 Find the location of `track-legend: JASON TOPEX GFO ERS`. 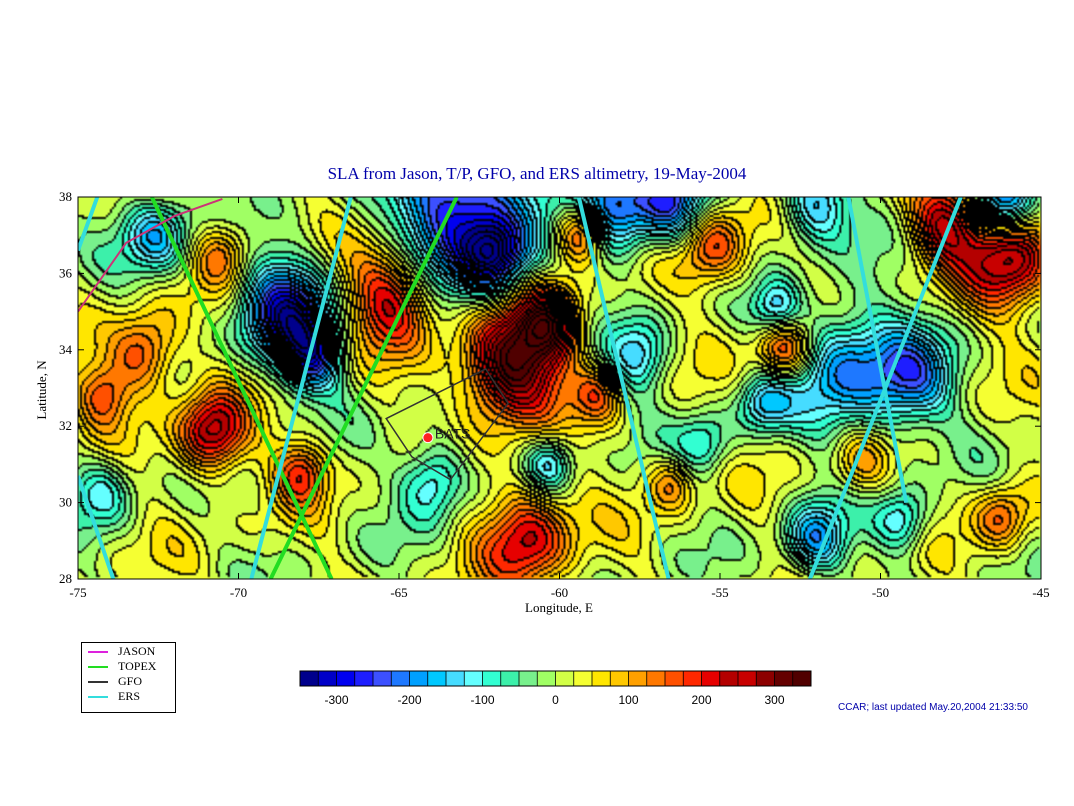

track-legend: JASON TOPEX GFO ERS is located at coordinates (128, 677).